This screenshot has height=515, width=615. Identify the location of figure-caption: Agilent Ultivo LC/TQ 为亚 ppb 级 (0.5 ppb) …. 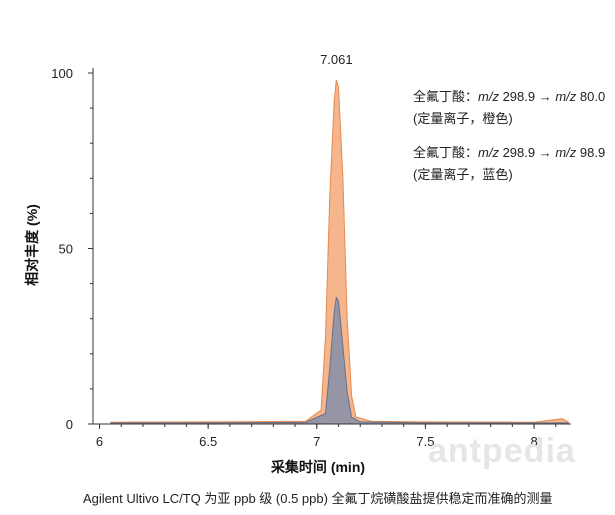
(318, 498).